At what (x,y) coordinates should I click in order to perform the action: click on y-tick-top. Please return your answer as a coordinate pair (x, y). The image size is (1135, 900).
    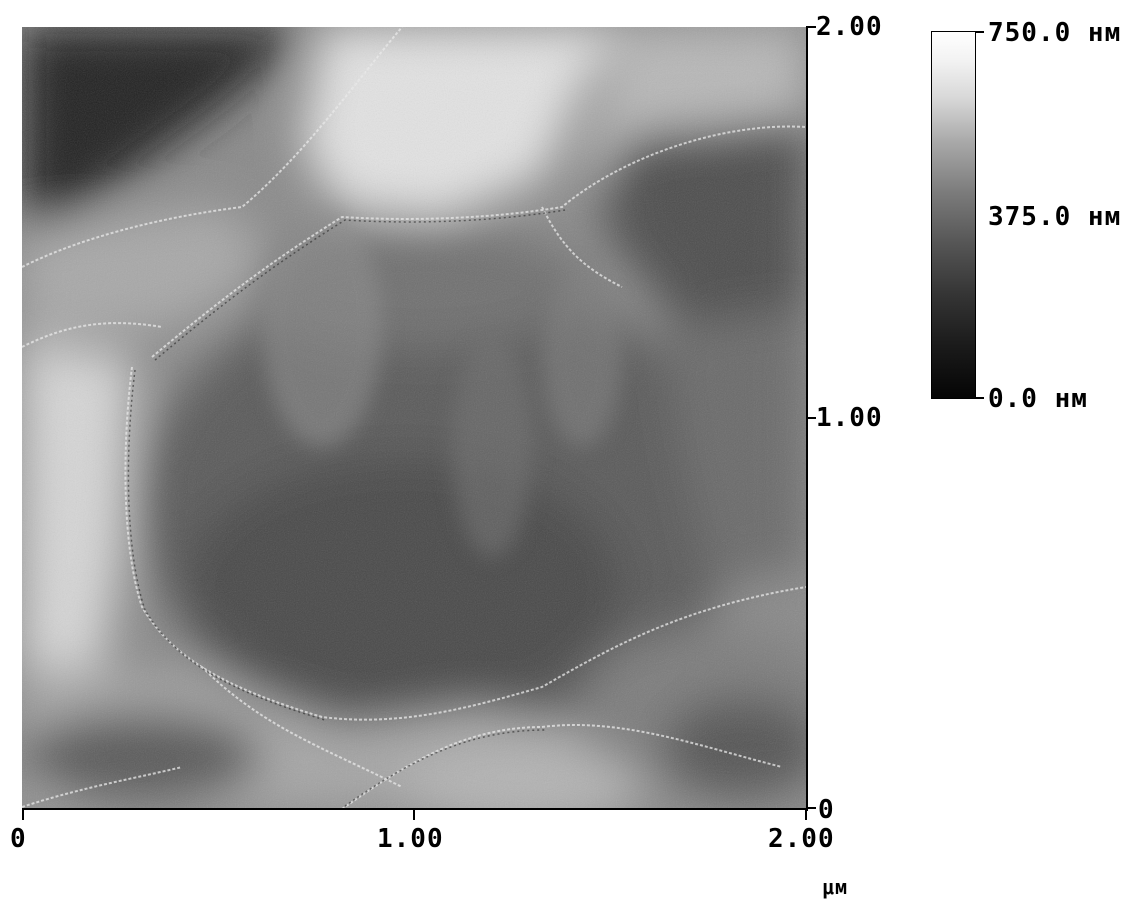
    Looking at the image, I should click on (811, 27).